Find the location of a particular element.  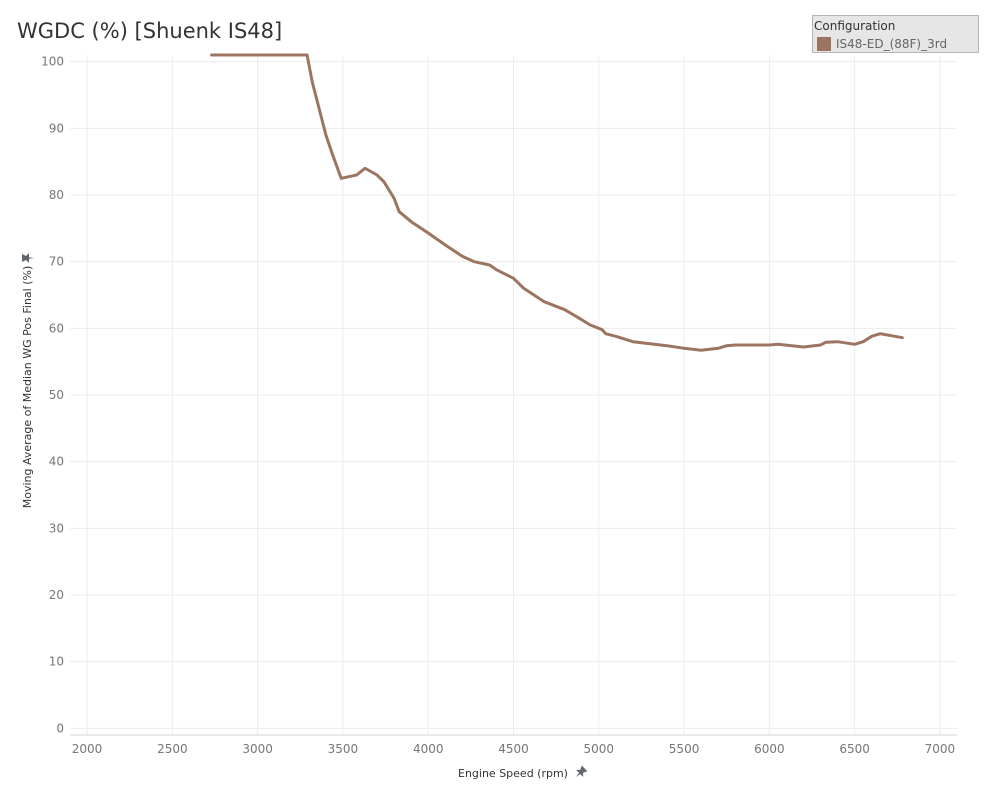

y-tick-label: 60 is located at coordinates (56, 328).